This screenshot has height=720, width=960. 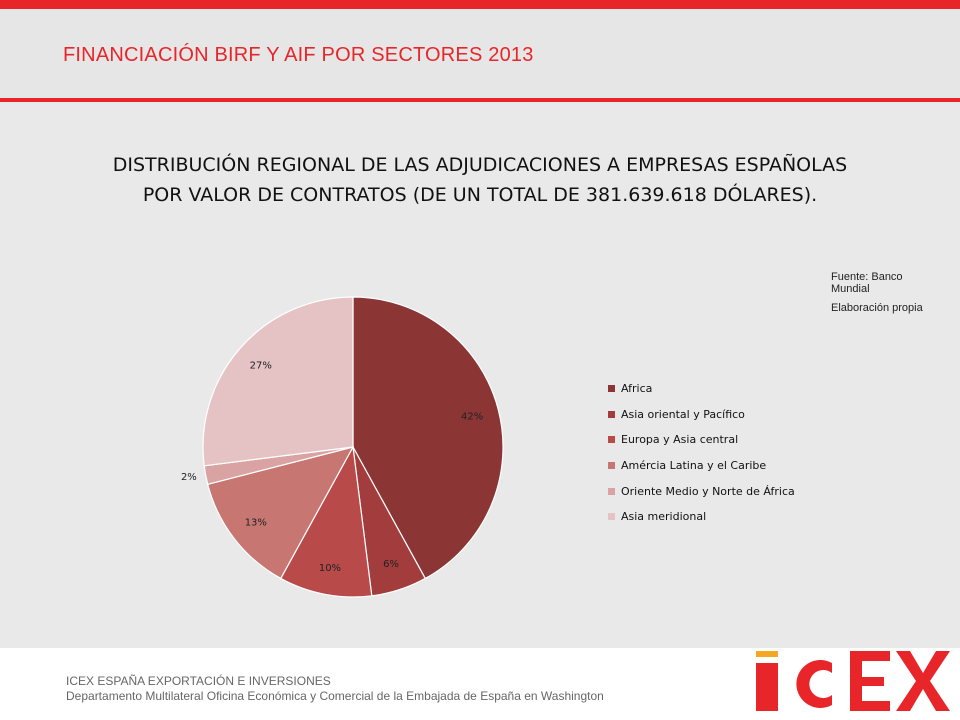 I want to click on legend-item: Europa y Asia central, so click(x=701, y=440).